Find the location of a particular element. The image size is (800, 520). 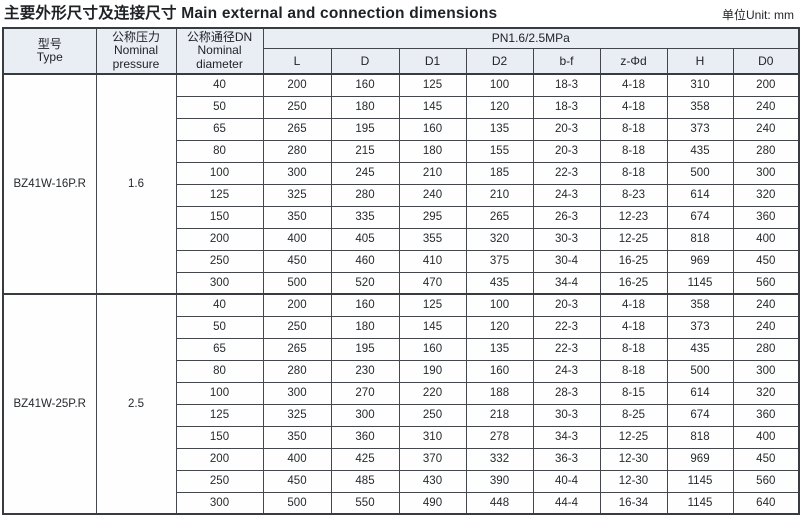

dim-value-cell-D2: 278 is located at coordinates (499, 437).